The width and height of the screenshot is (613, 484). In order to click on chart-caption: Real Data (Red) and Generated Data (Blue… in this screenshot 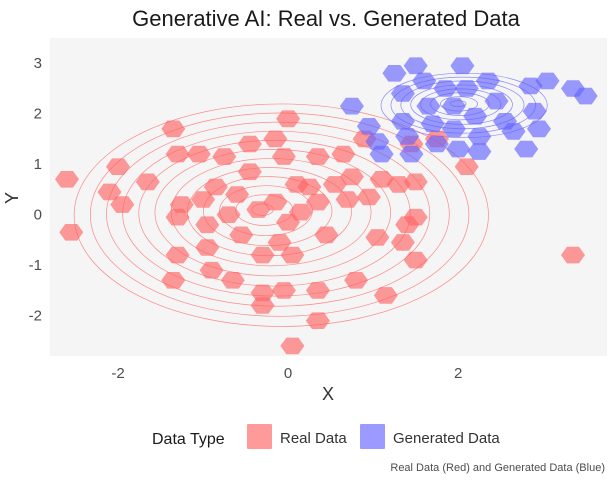, I will do `click(497, 468)`.